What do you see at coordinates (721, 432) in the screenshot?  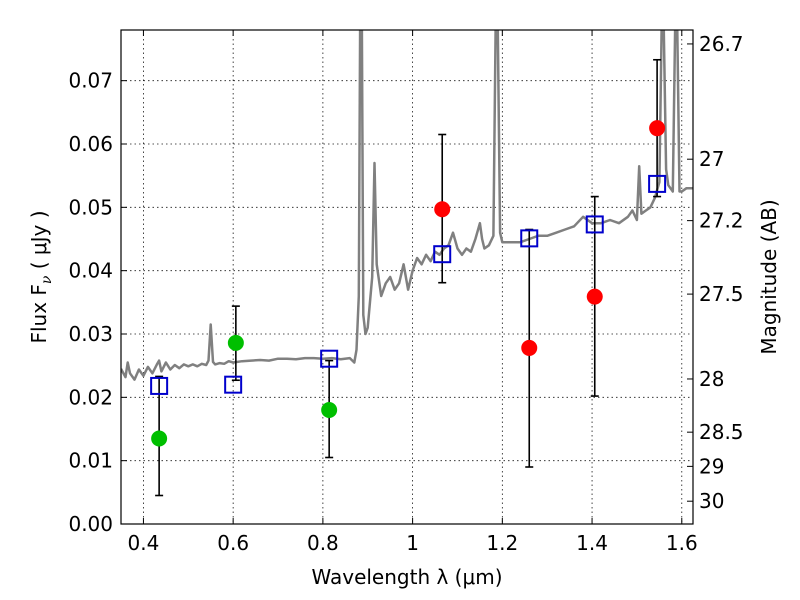 I see `y2-tick-label: 28.5` at bounding box center [721, 432].